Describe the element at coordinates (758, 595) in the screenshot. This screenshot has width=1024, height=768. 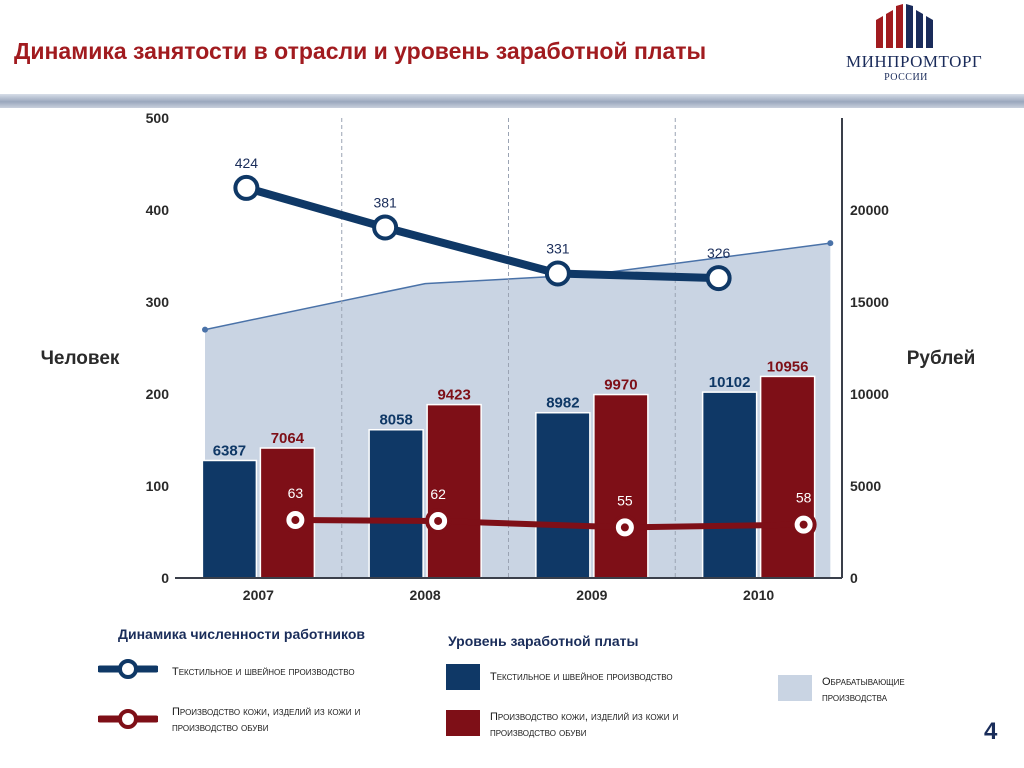
I see `x-tick-label: 2010` at that location.